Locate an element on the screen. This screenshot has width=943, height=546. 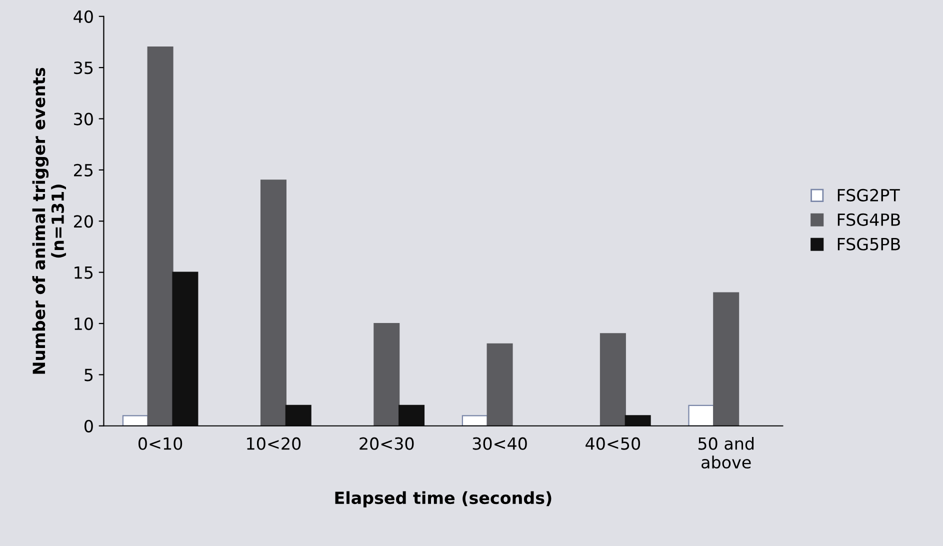
legend-label: FSG4PB is located at coordinates (869, 219).